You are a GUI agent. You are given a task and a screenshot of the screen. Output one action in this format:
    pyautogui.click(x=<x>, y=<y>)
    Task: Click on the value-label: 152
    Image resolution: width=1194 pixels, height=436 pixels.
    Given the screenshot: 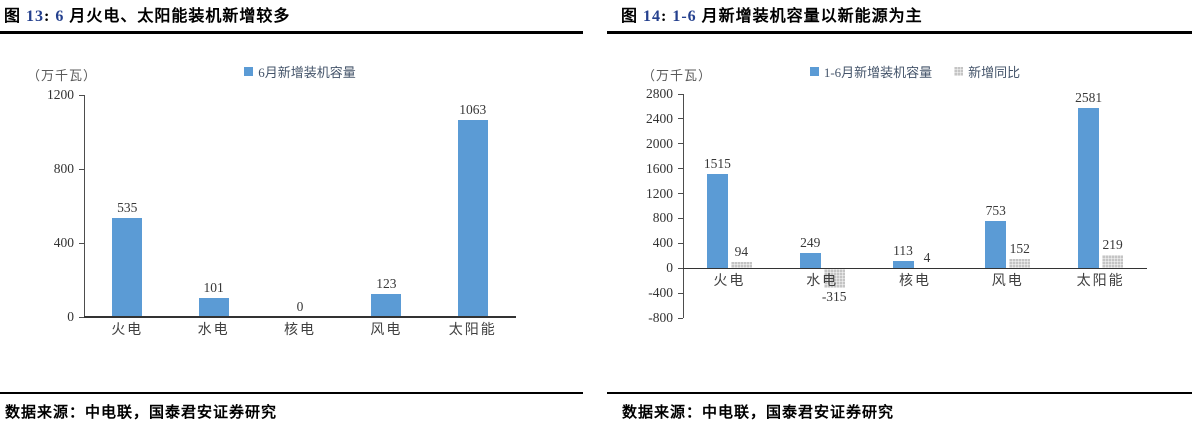 What is the action you would take?
    pyautogui.click(x=1019, y=248)
    